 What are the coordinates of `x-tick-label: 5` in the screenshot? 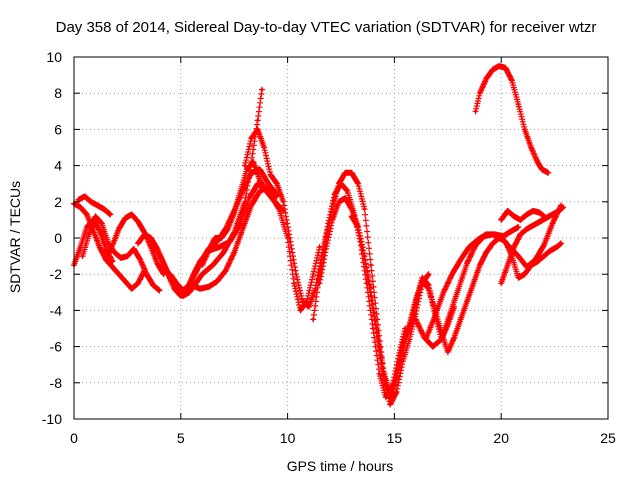 It's located at (181, 438).